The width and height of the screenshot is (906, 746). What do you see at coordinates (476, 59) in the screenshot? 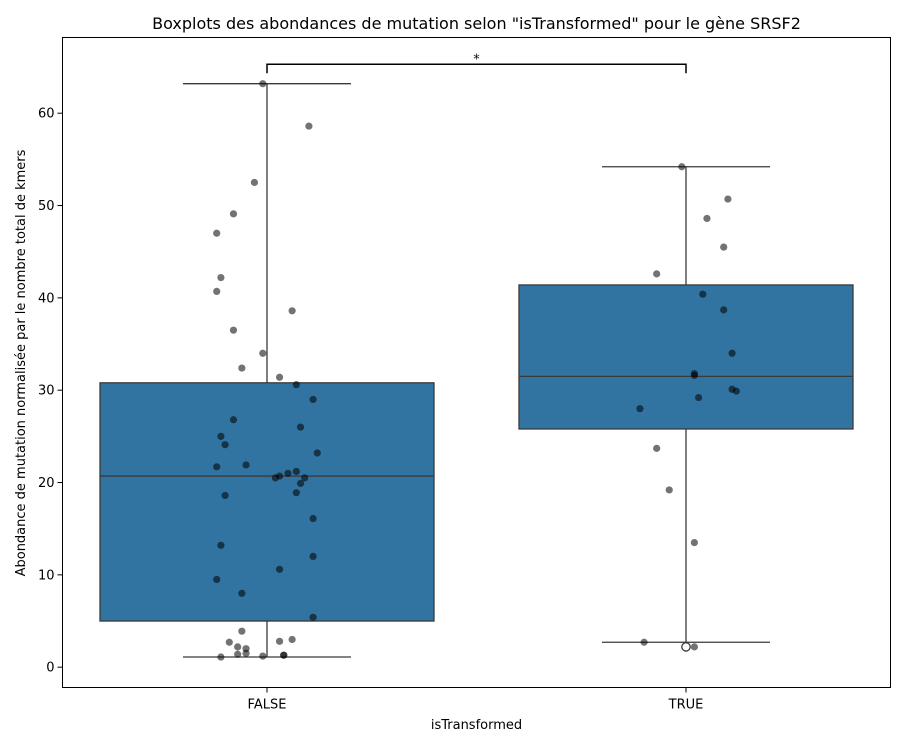
I see `significance-label: *` at bounding box center [476, 59].